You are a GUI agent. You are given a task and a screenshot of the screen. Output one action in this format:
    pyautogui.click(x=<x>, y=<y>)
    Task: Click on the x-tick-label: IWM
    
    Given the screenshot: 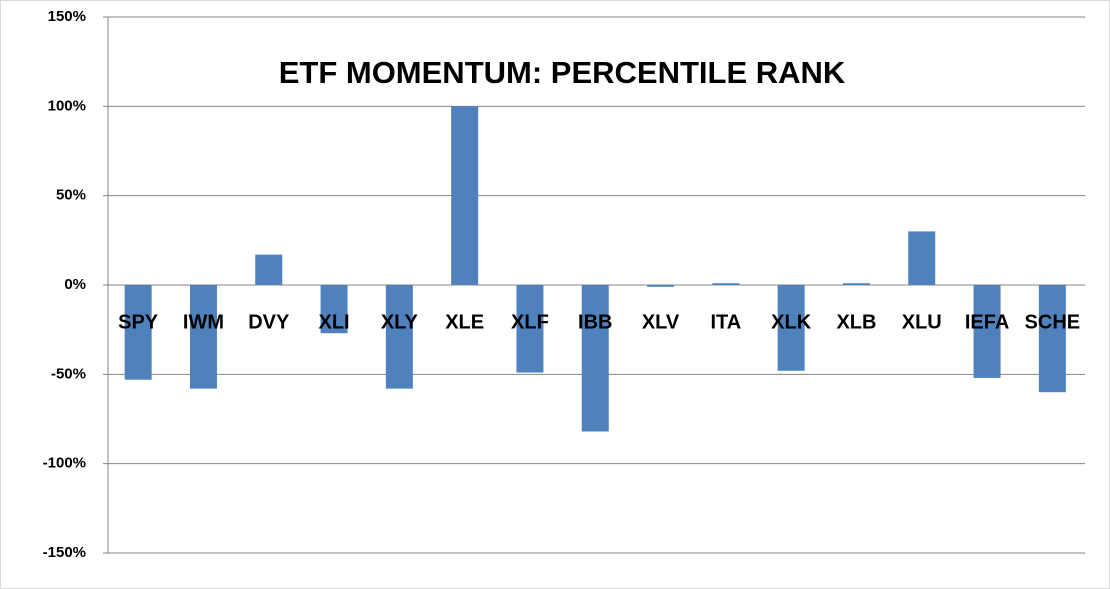 What is the action you would take?
    pyautogui.click(x=203, y=322)
    